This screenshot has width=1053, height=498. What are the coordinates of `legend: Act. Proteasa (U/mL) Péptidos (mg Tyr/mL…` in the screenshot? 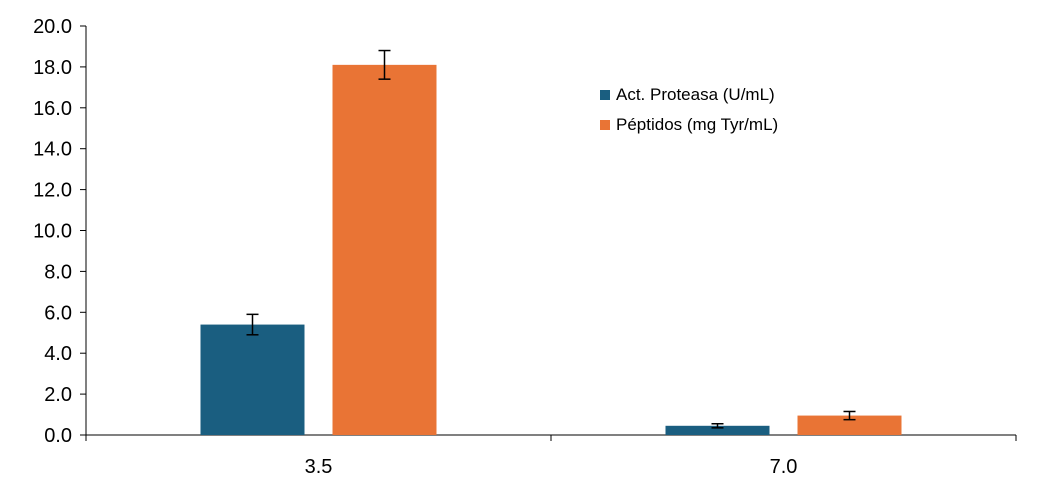 It's located at (689, 110).